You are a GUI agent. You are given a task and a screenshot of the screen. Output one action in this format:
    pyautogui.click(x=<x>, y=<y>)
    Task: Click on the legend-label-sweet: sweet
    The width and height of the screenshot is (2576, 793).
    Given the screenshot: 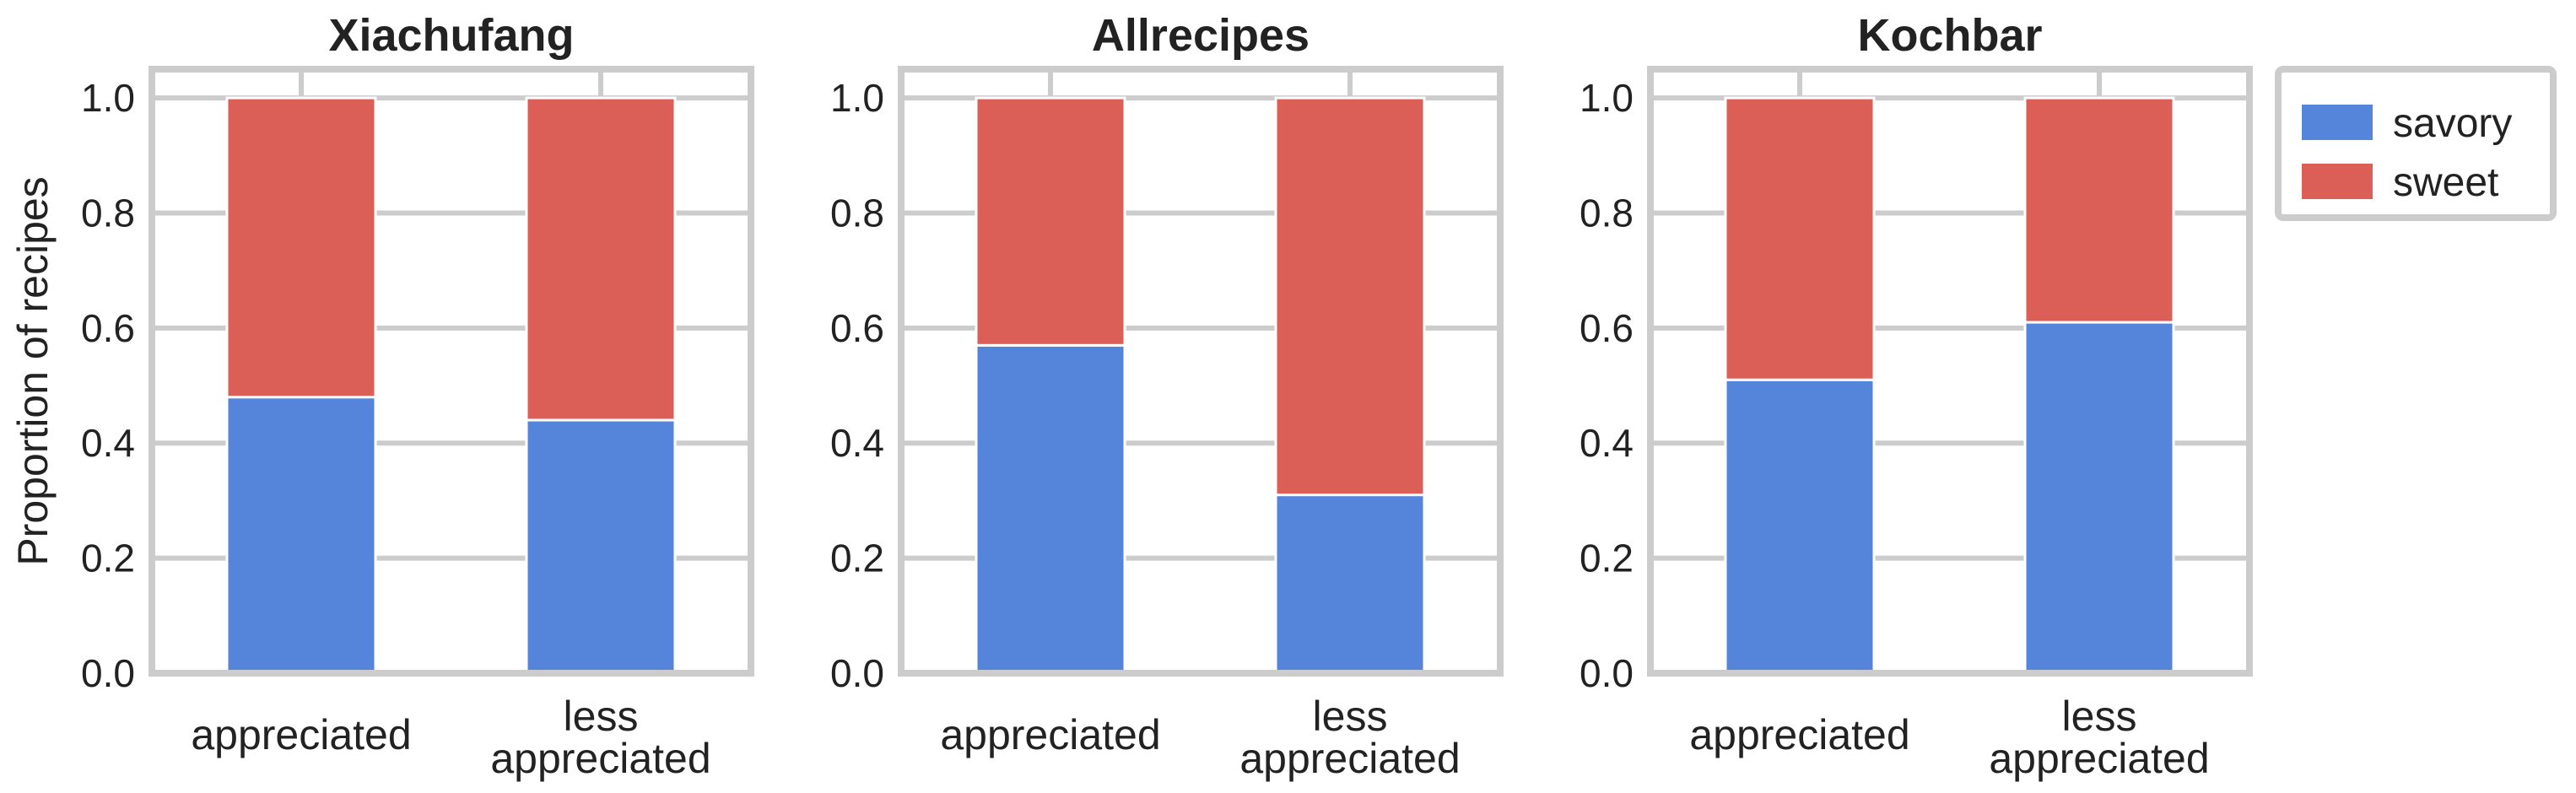 What is the action you would take?
    pyautogui.click(x=2445, y=182)
    